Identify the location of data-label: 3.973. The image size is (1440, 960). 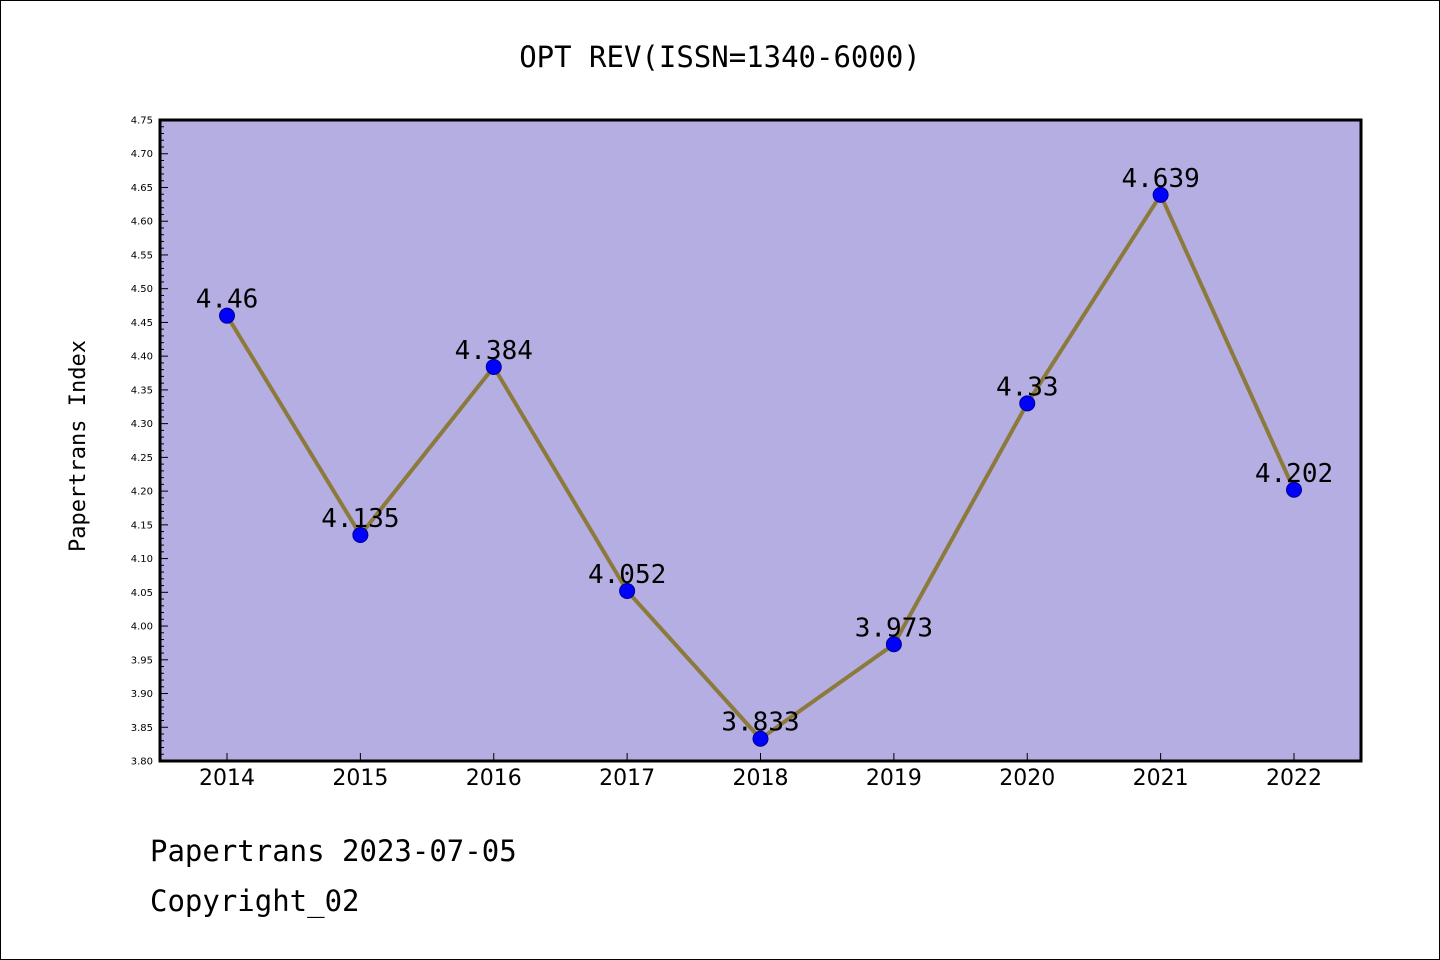
(894, 628).